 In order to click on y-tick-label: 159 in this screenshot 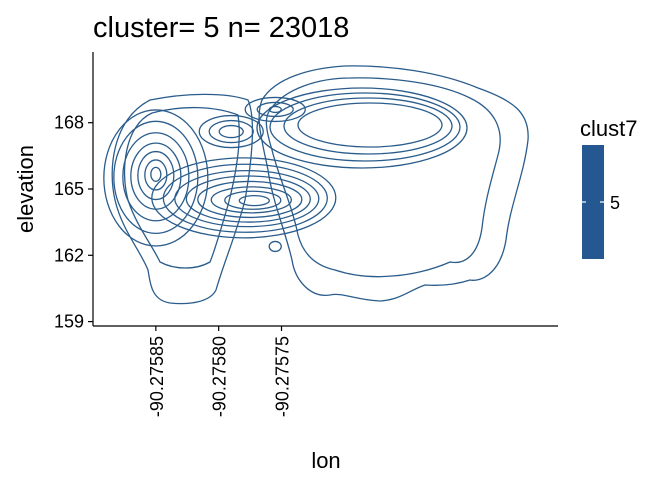, I will do `click(69, 322)`.